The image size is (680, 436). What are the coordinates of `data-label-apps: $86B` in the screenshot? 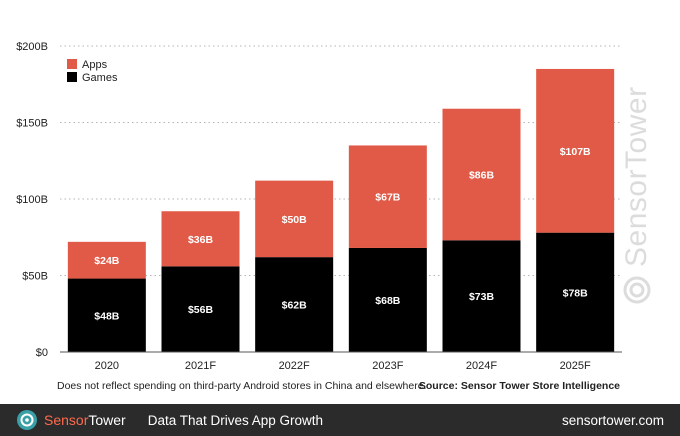 It's located at (482, 176).